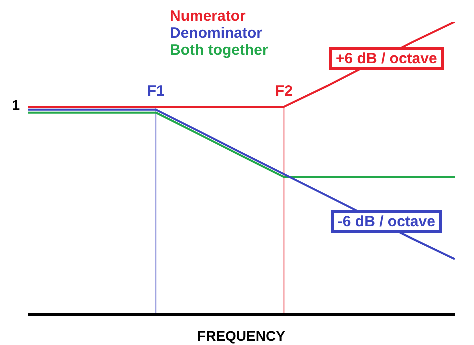  Describe the element at coordinates (219, 50) in the screenshot. I see `text: Both together` at that location.